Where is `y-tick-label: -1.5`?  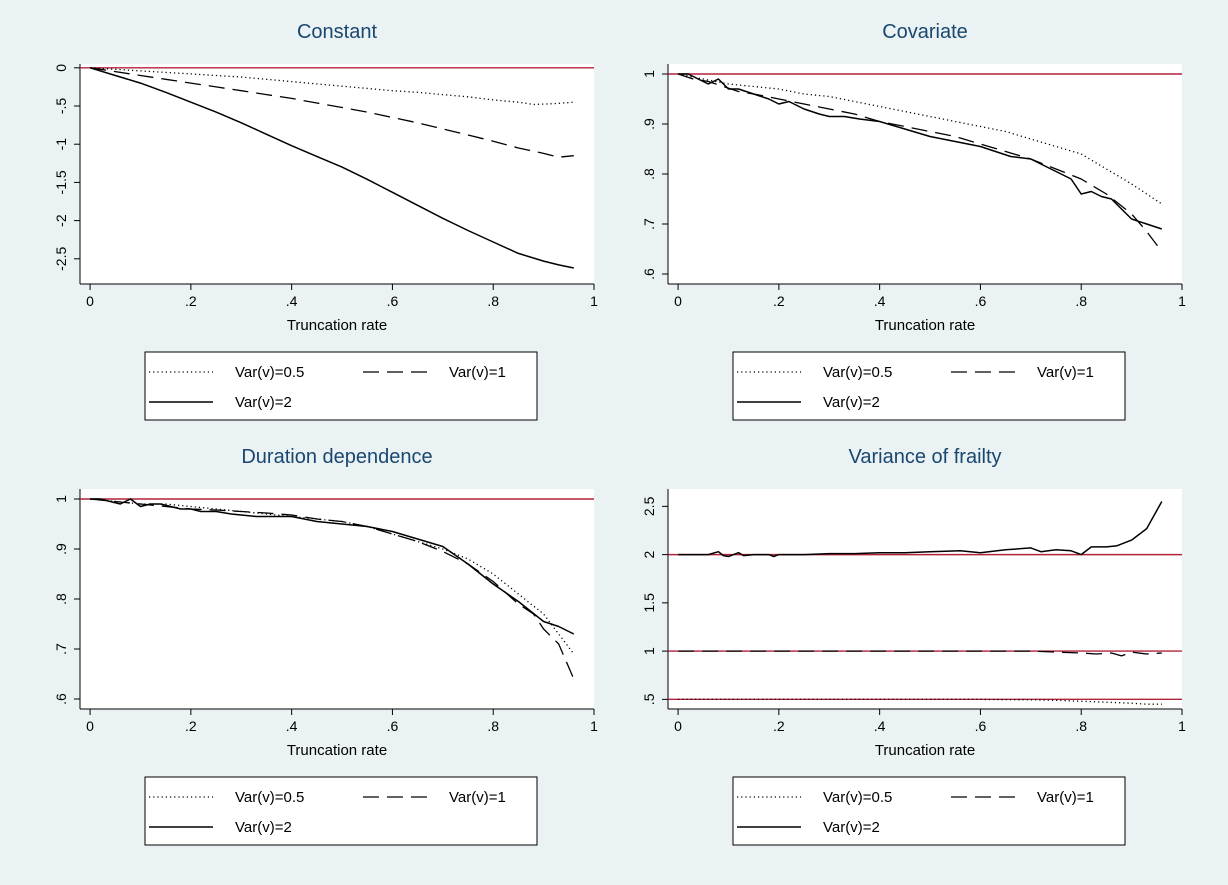 y-tick-label: -1.5 is located at coordinates (61, 182).